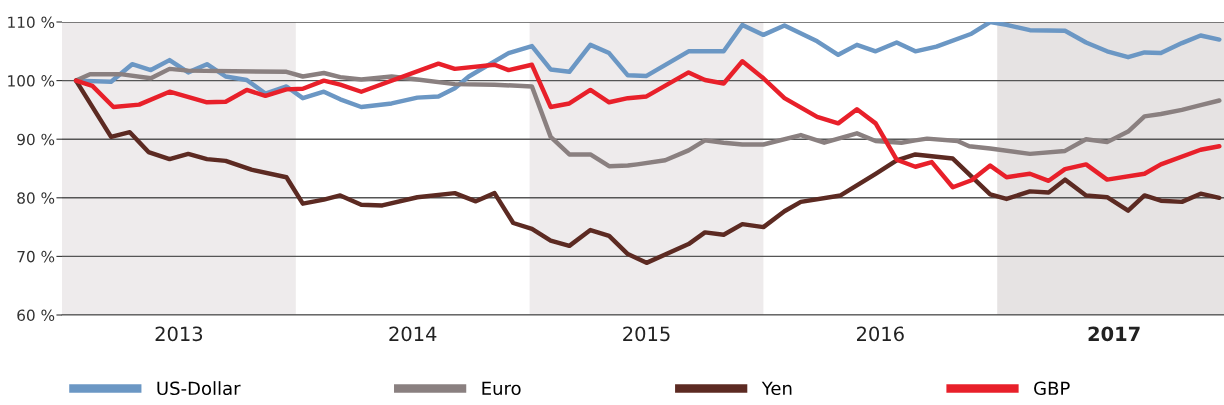  What do you see at coordinates (501, 388) in the screenshot?
I see `legend-label: Euro` at bounding box center [501, 388].